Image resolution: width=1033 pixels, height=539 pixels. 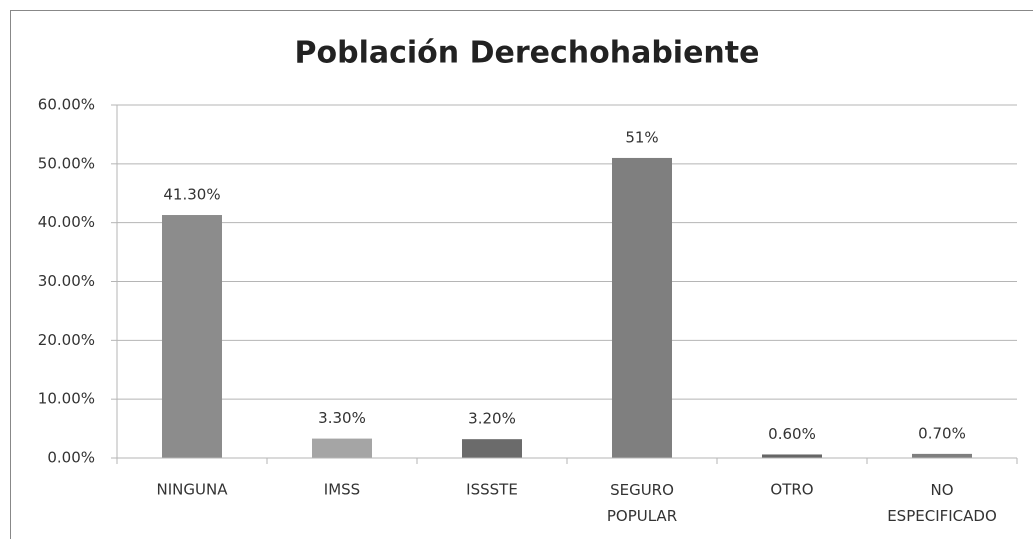 I want to click on x-tick-label: NINGUNA, so click(x=193, y=490).